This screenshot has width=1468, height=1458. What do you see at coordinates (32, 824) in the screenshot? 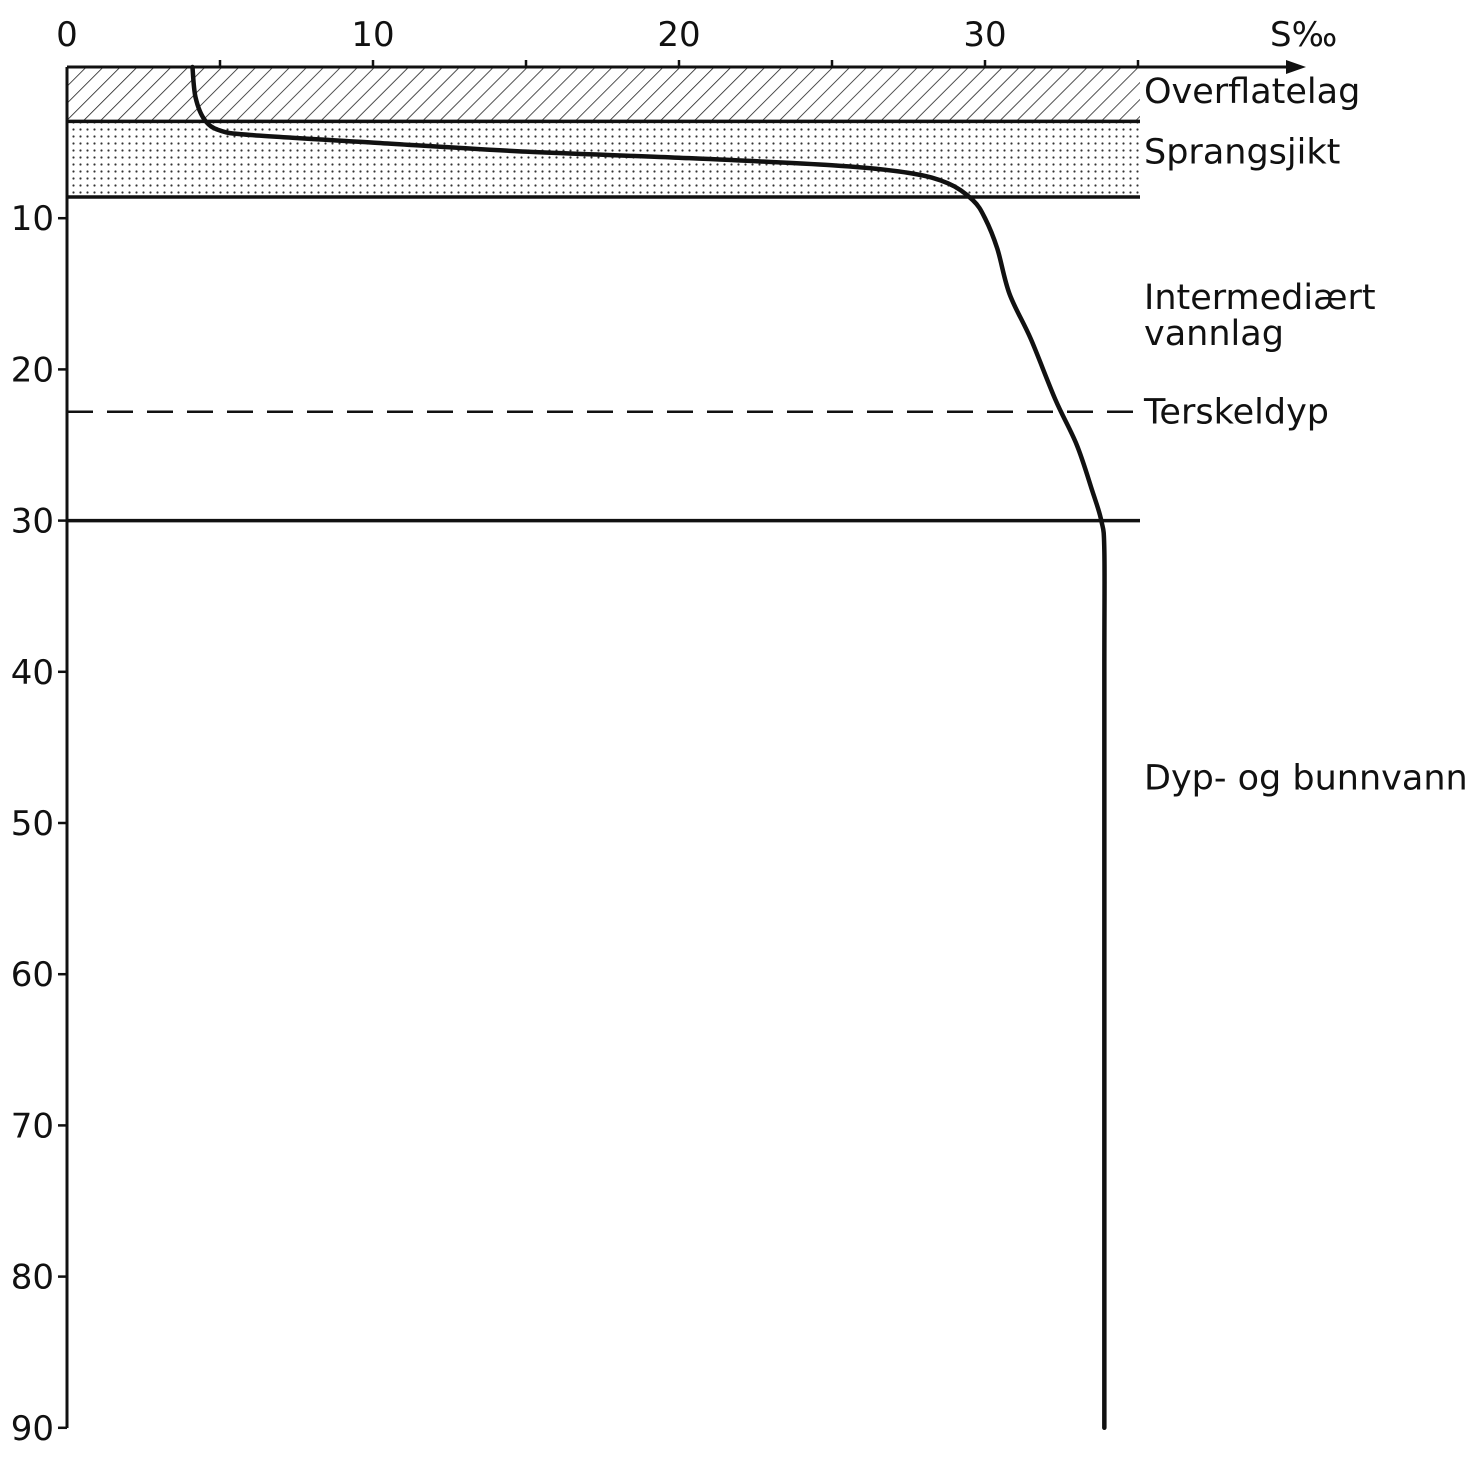
I see `y-tick-label: 50` at bounding box center [32, 824].